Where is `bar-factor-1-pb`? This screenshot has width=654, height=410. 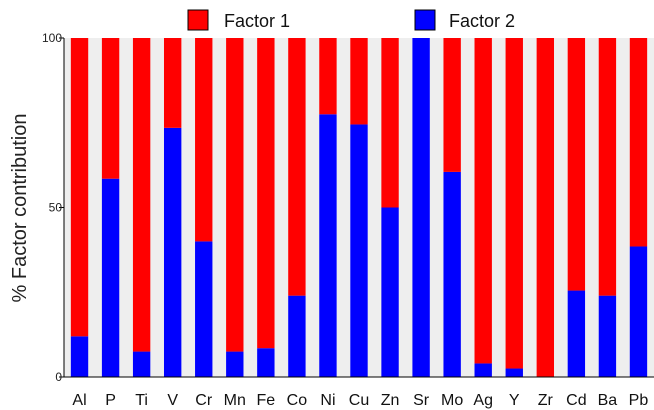 bar-factor-1-pb is located at coordinates (638, 142).